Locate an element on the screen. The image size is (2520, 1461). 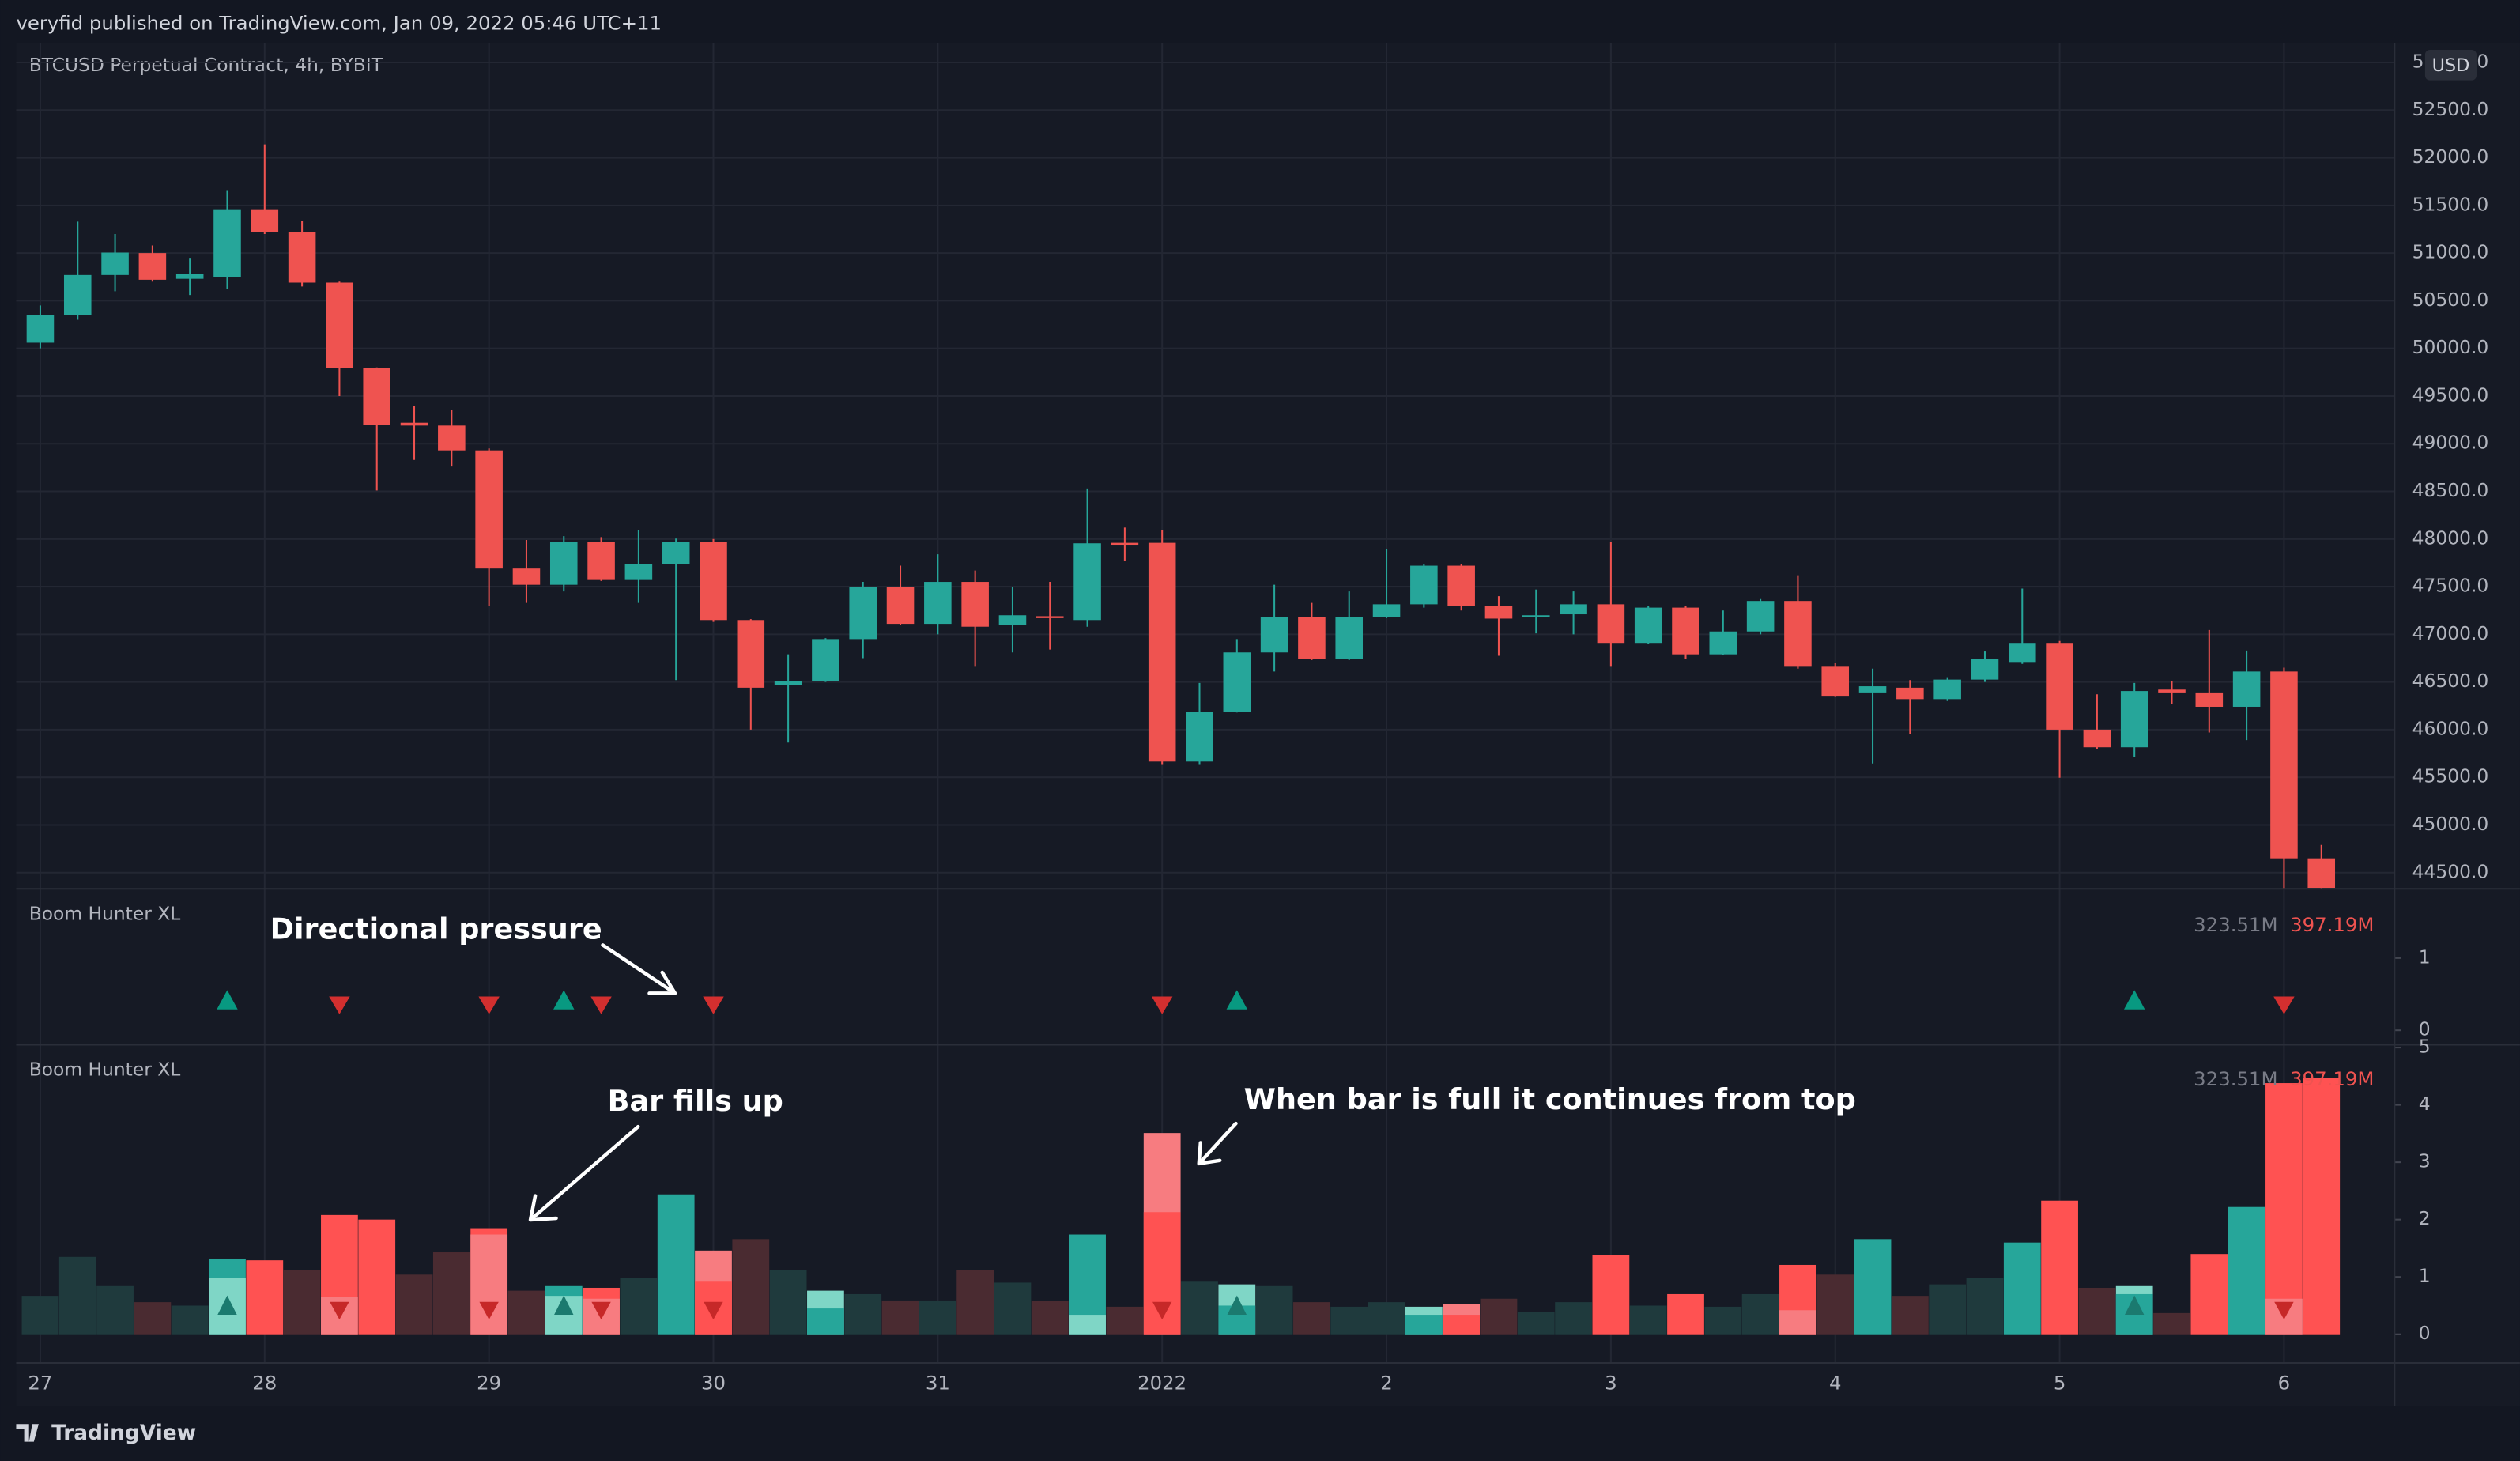
y-tick-label: 50000.0 is located at coordinates (2450, 347).